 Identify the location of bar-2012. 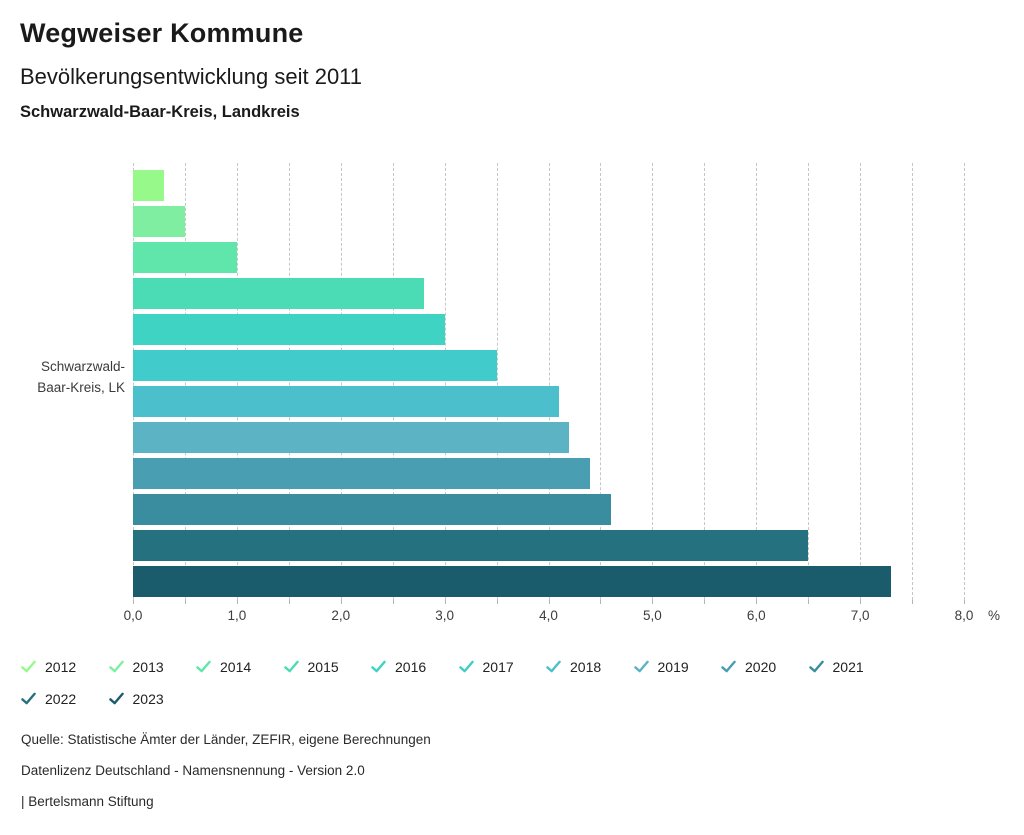
(149, 185).